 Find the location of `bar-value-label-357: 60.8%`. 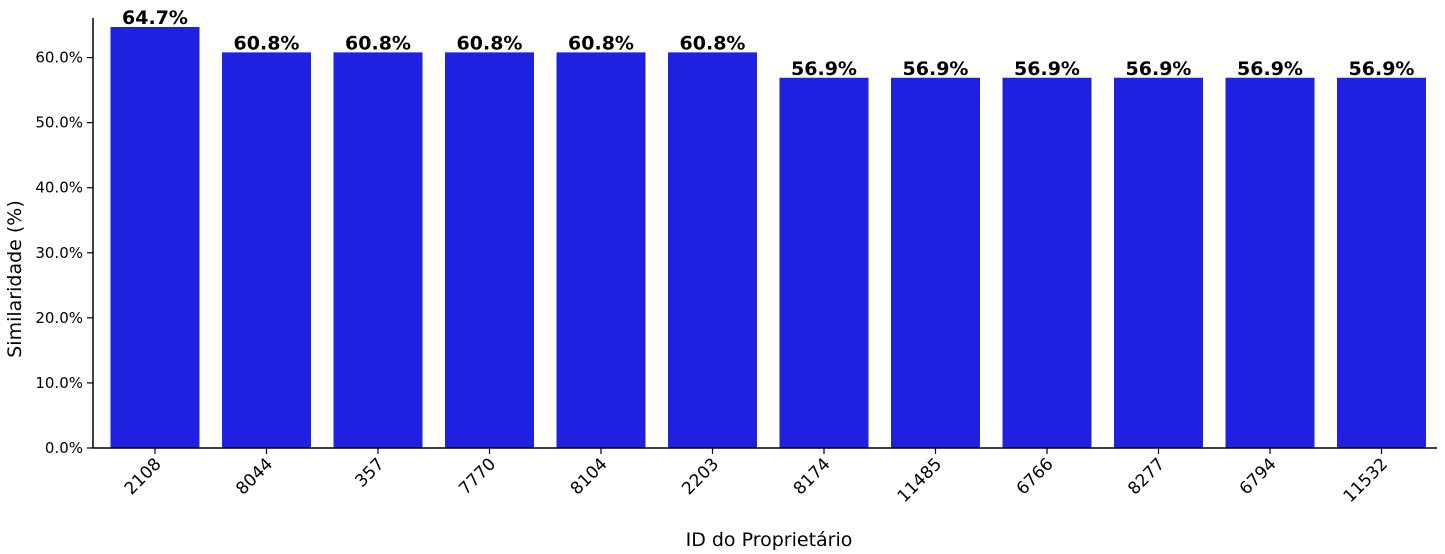

bar-value-label-357: 60.8% is located at coordinates (378, 43).